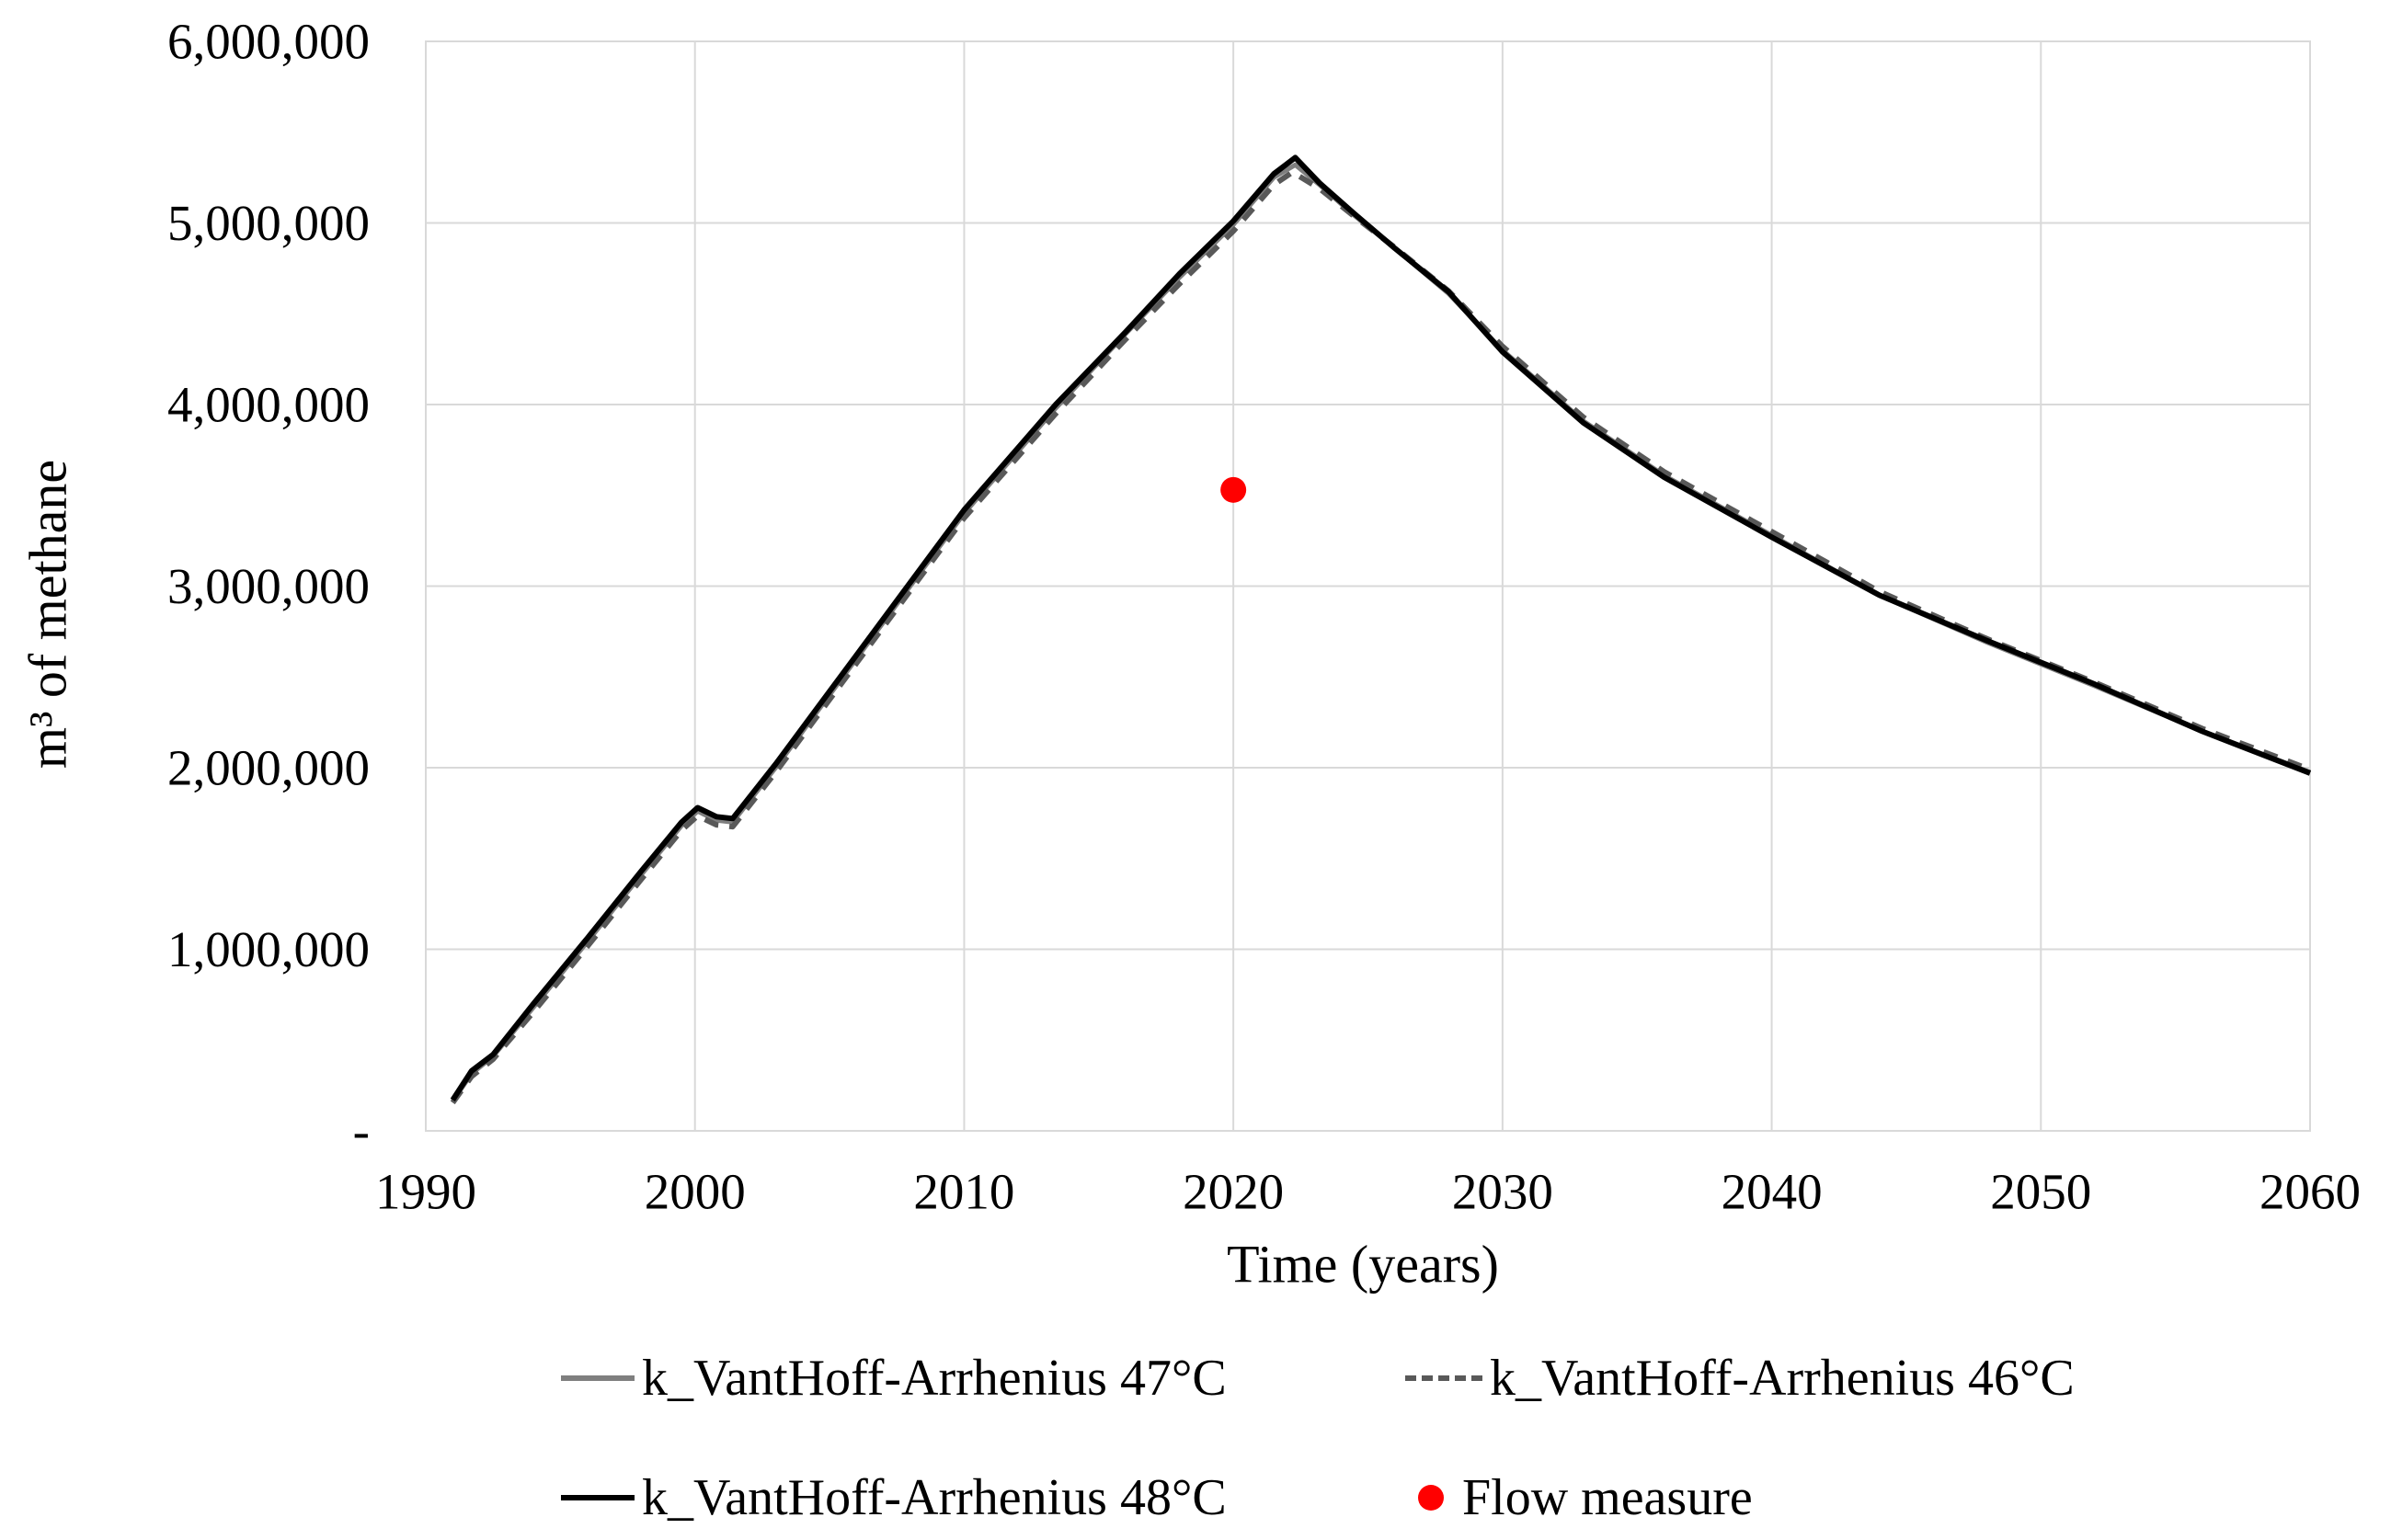 This screenshot has width=2391, height=1540. I want to click on legend-item-vanthoff-47c: k_VantHoff-Arrhenius 47°C, so click(894, 1378).